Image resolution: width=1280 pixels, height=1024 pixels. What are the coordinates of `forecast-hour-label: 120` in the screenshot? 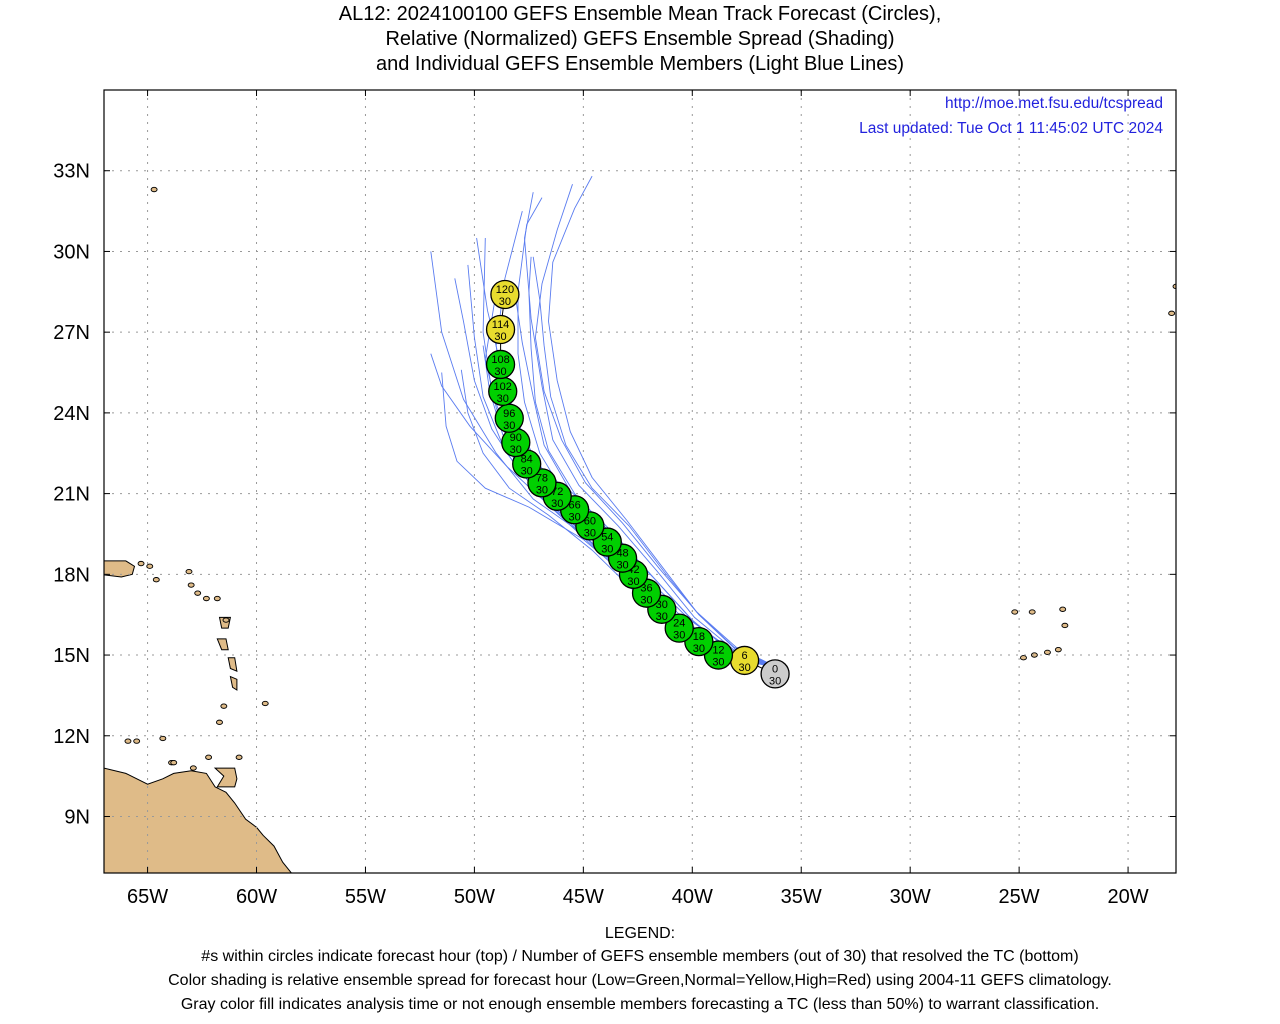 It's located at (505, 290).